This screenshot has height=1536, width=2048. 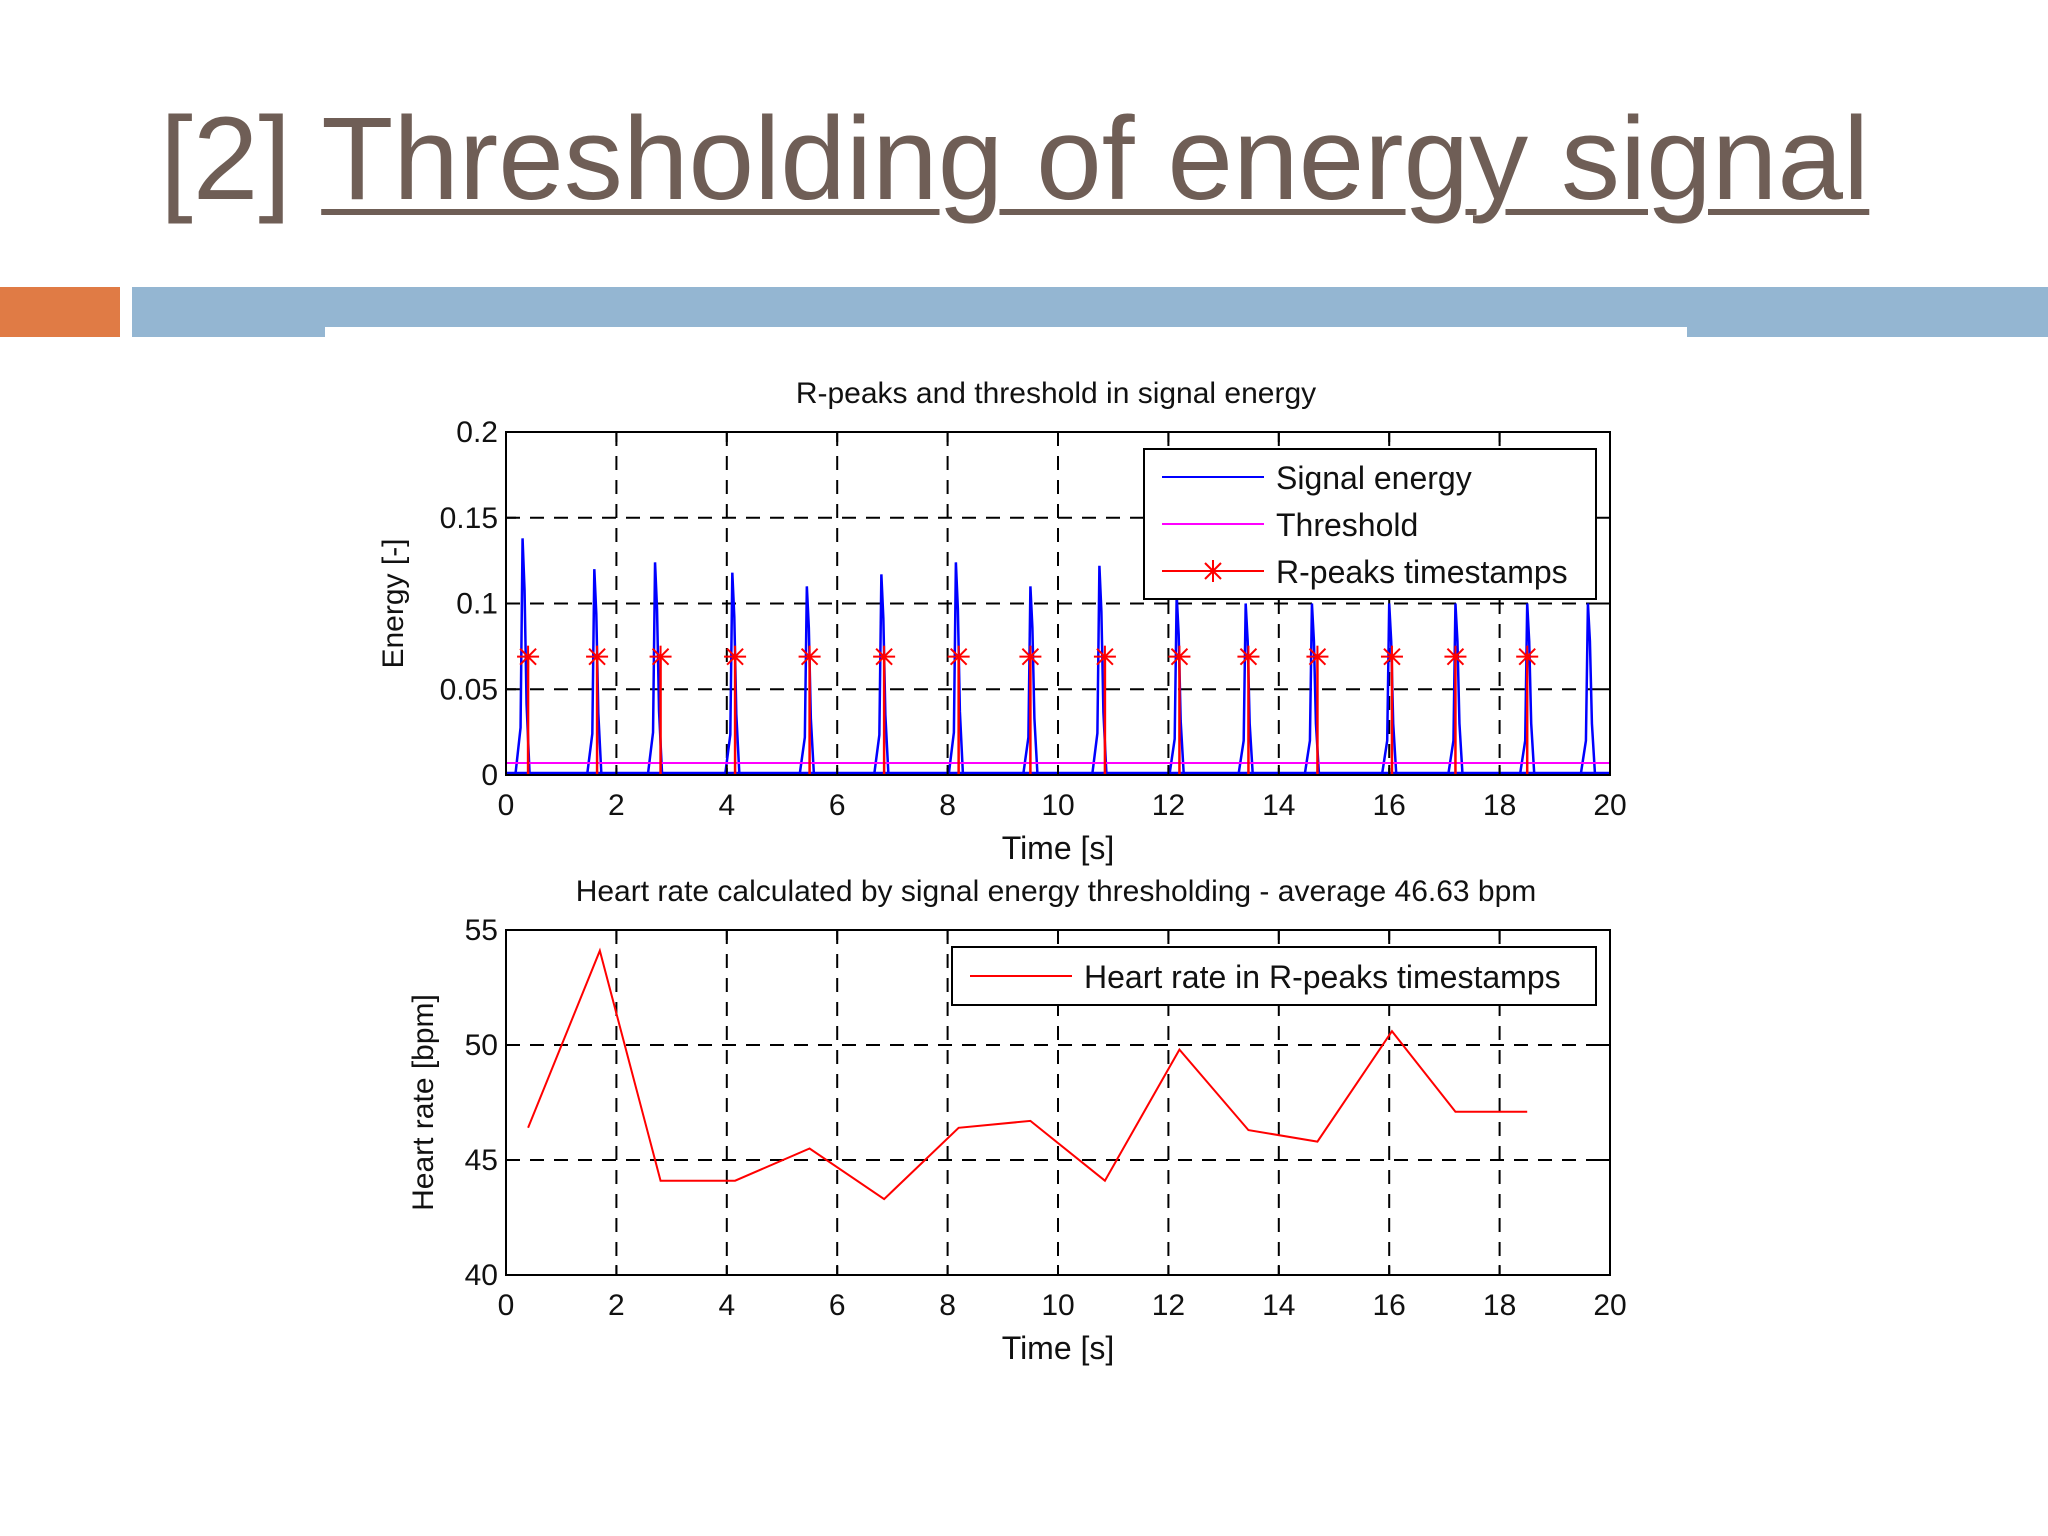 What do you see at coordinates (60, 312) in the screenshot?
I see `accent-bar-orange` at bounding box center [60, 312].